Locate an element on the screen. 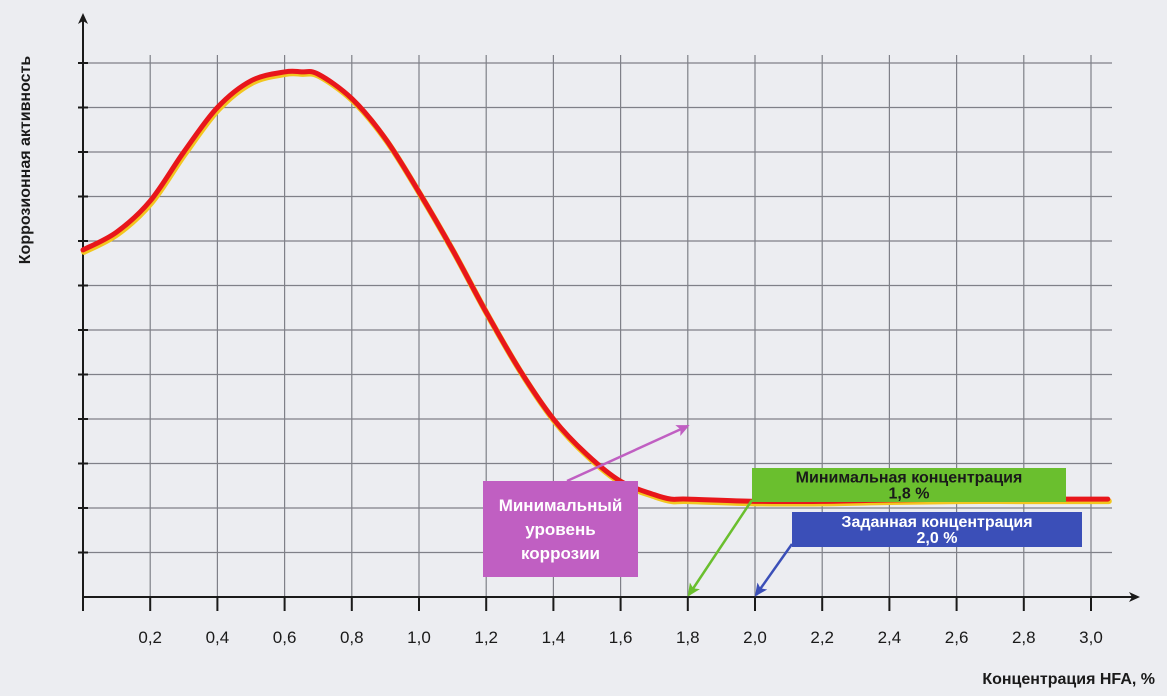  y-axis-label: Коррозионная активность is located at coordinates (25, 160).